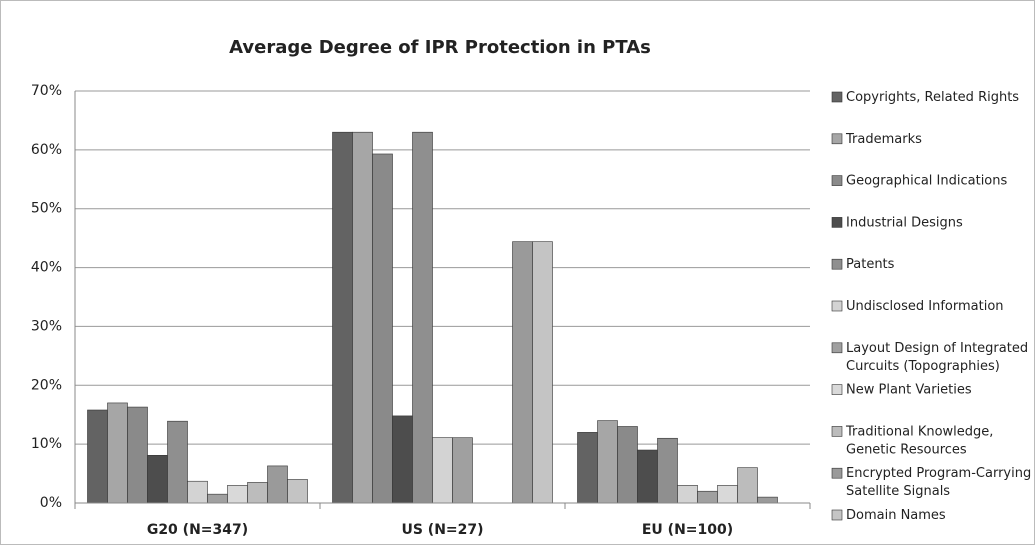  I want to click on legend-label: Patents, so click(870, 264).